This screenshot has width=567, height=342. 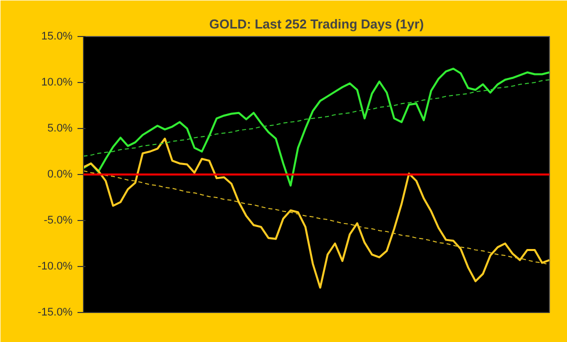 I want to click on y-tick-label: 15.0%, so click(x=57, y=36).